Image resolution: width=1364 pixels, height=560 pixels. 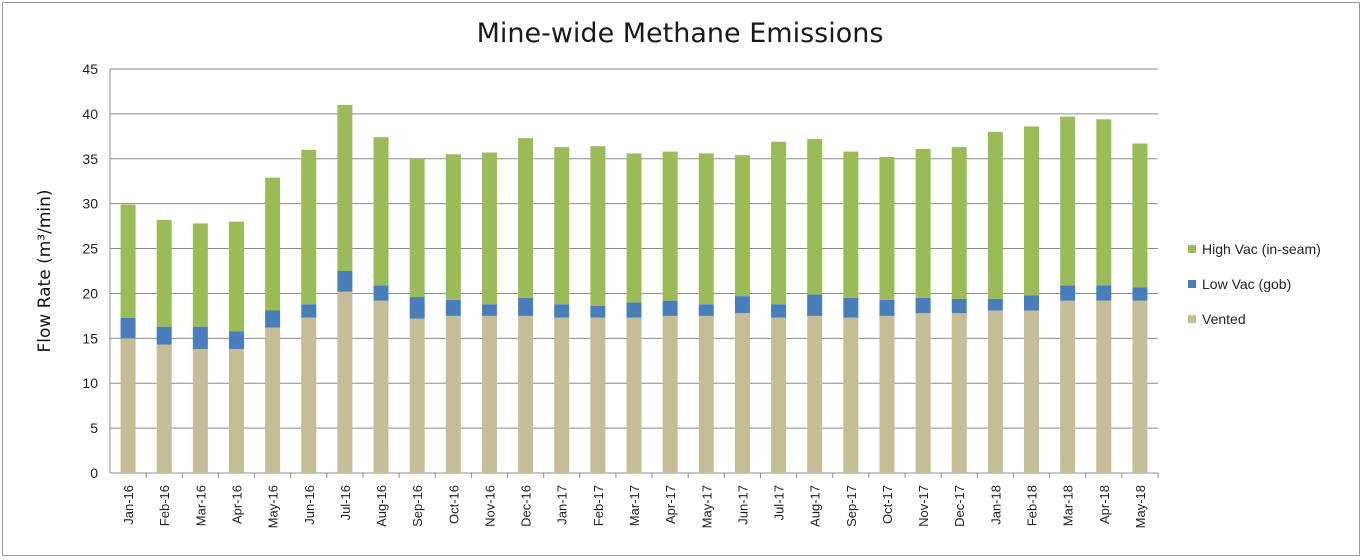 What do you see at coordinates (815, 506) in the screenshot?
I see `x-tick-label: Aug-17` at bounding box center [815, 506].